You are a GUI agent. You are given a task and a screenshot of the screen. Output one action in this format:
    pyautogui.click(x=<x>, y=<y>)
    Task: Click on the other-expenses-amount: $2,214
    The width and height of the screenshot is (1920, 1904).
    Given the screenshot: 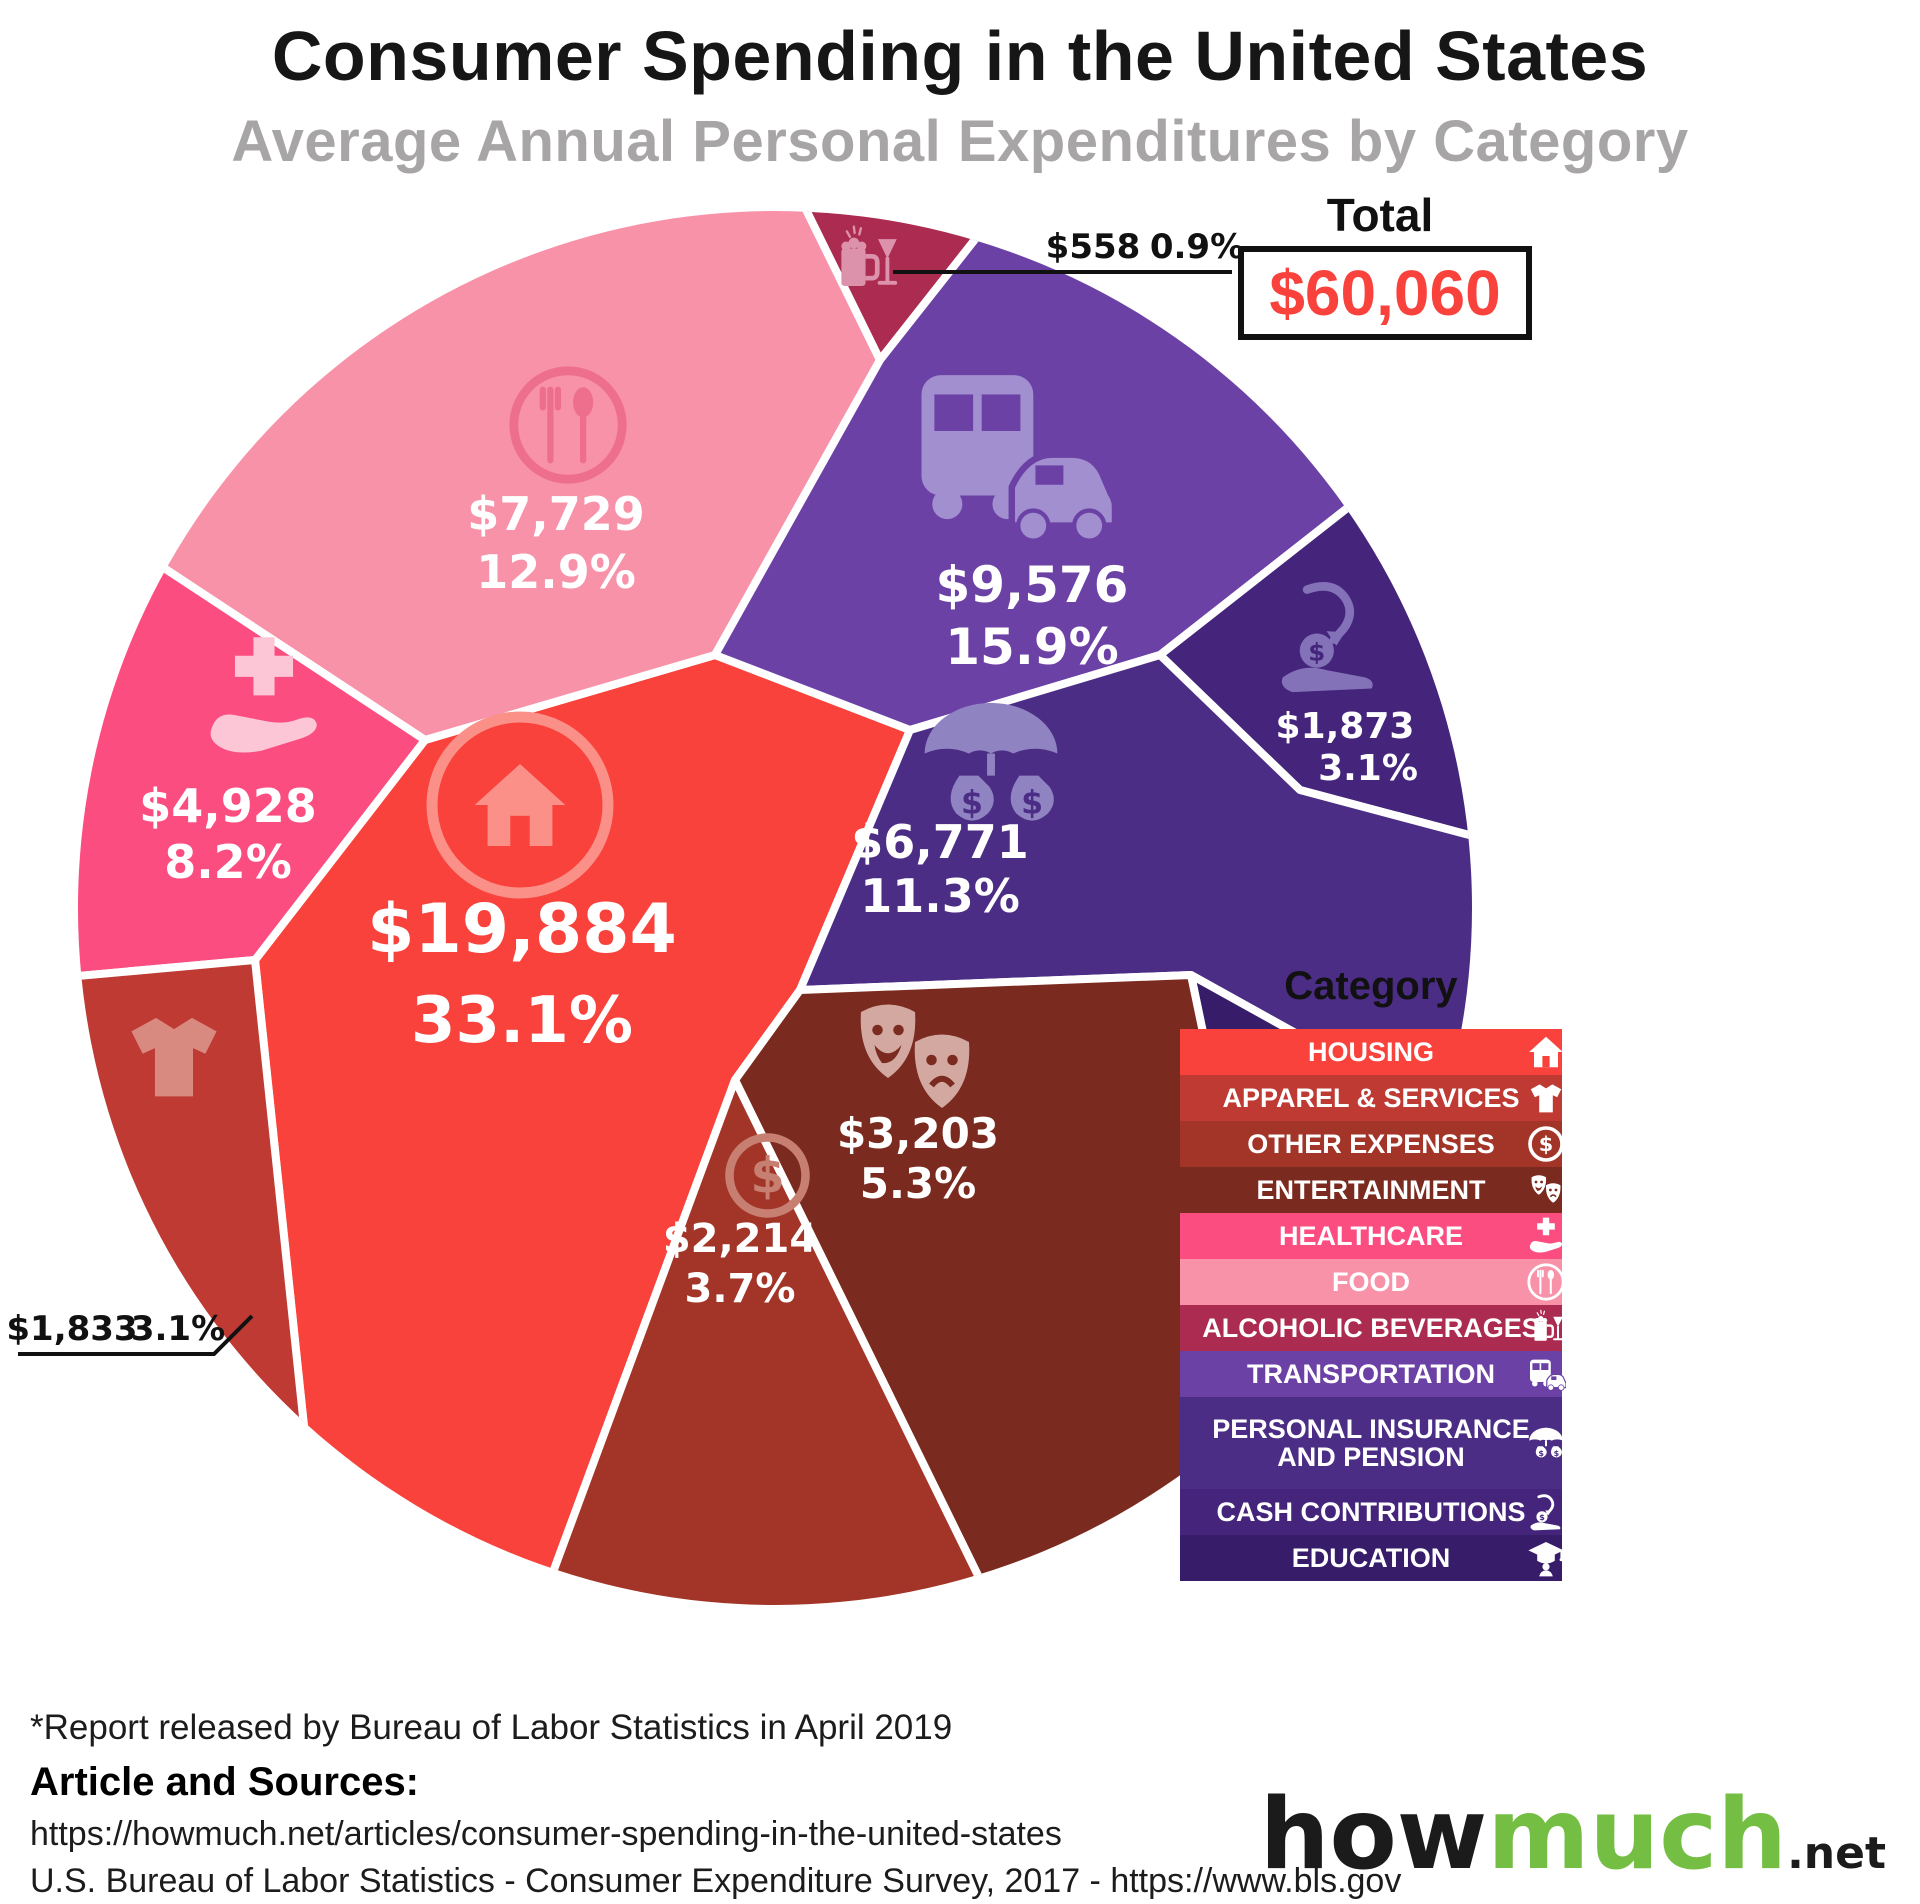 What is the action you would take?
    pyautogui.click(x=740, y=1239)
    